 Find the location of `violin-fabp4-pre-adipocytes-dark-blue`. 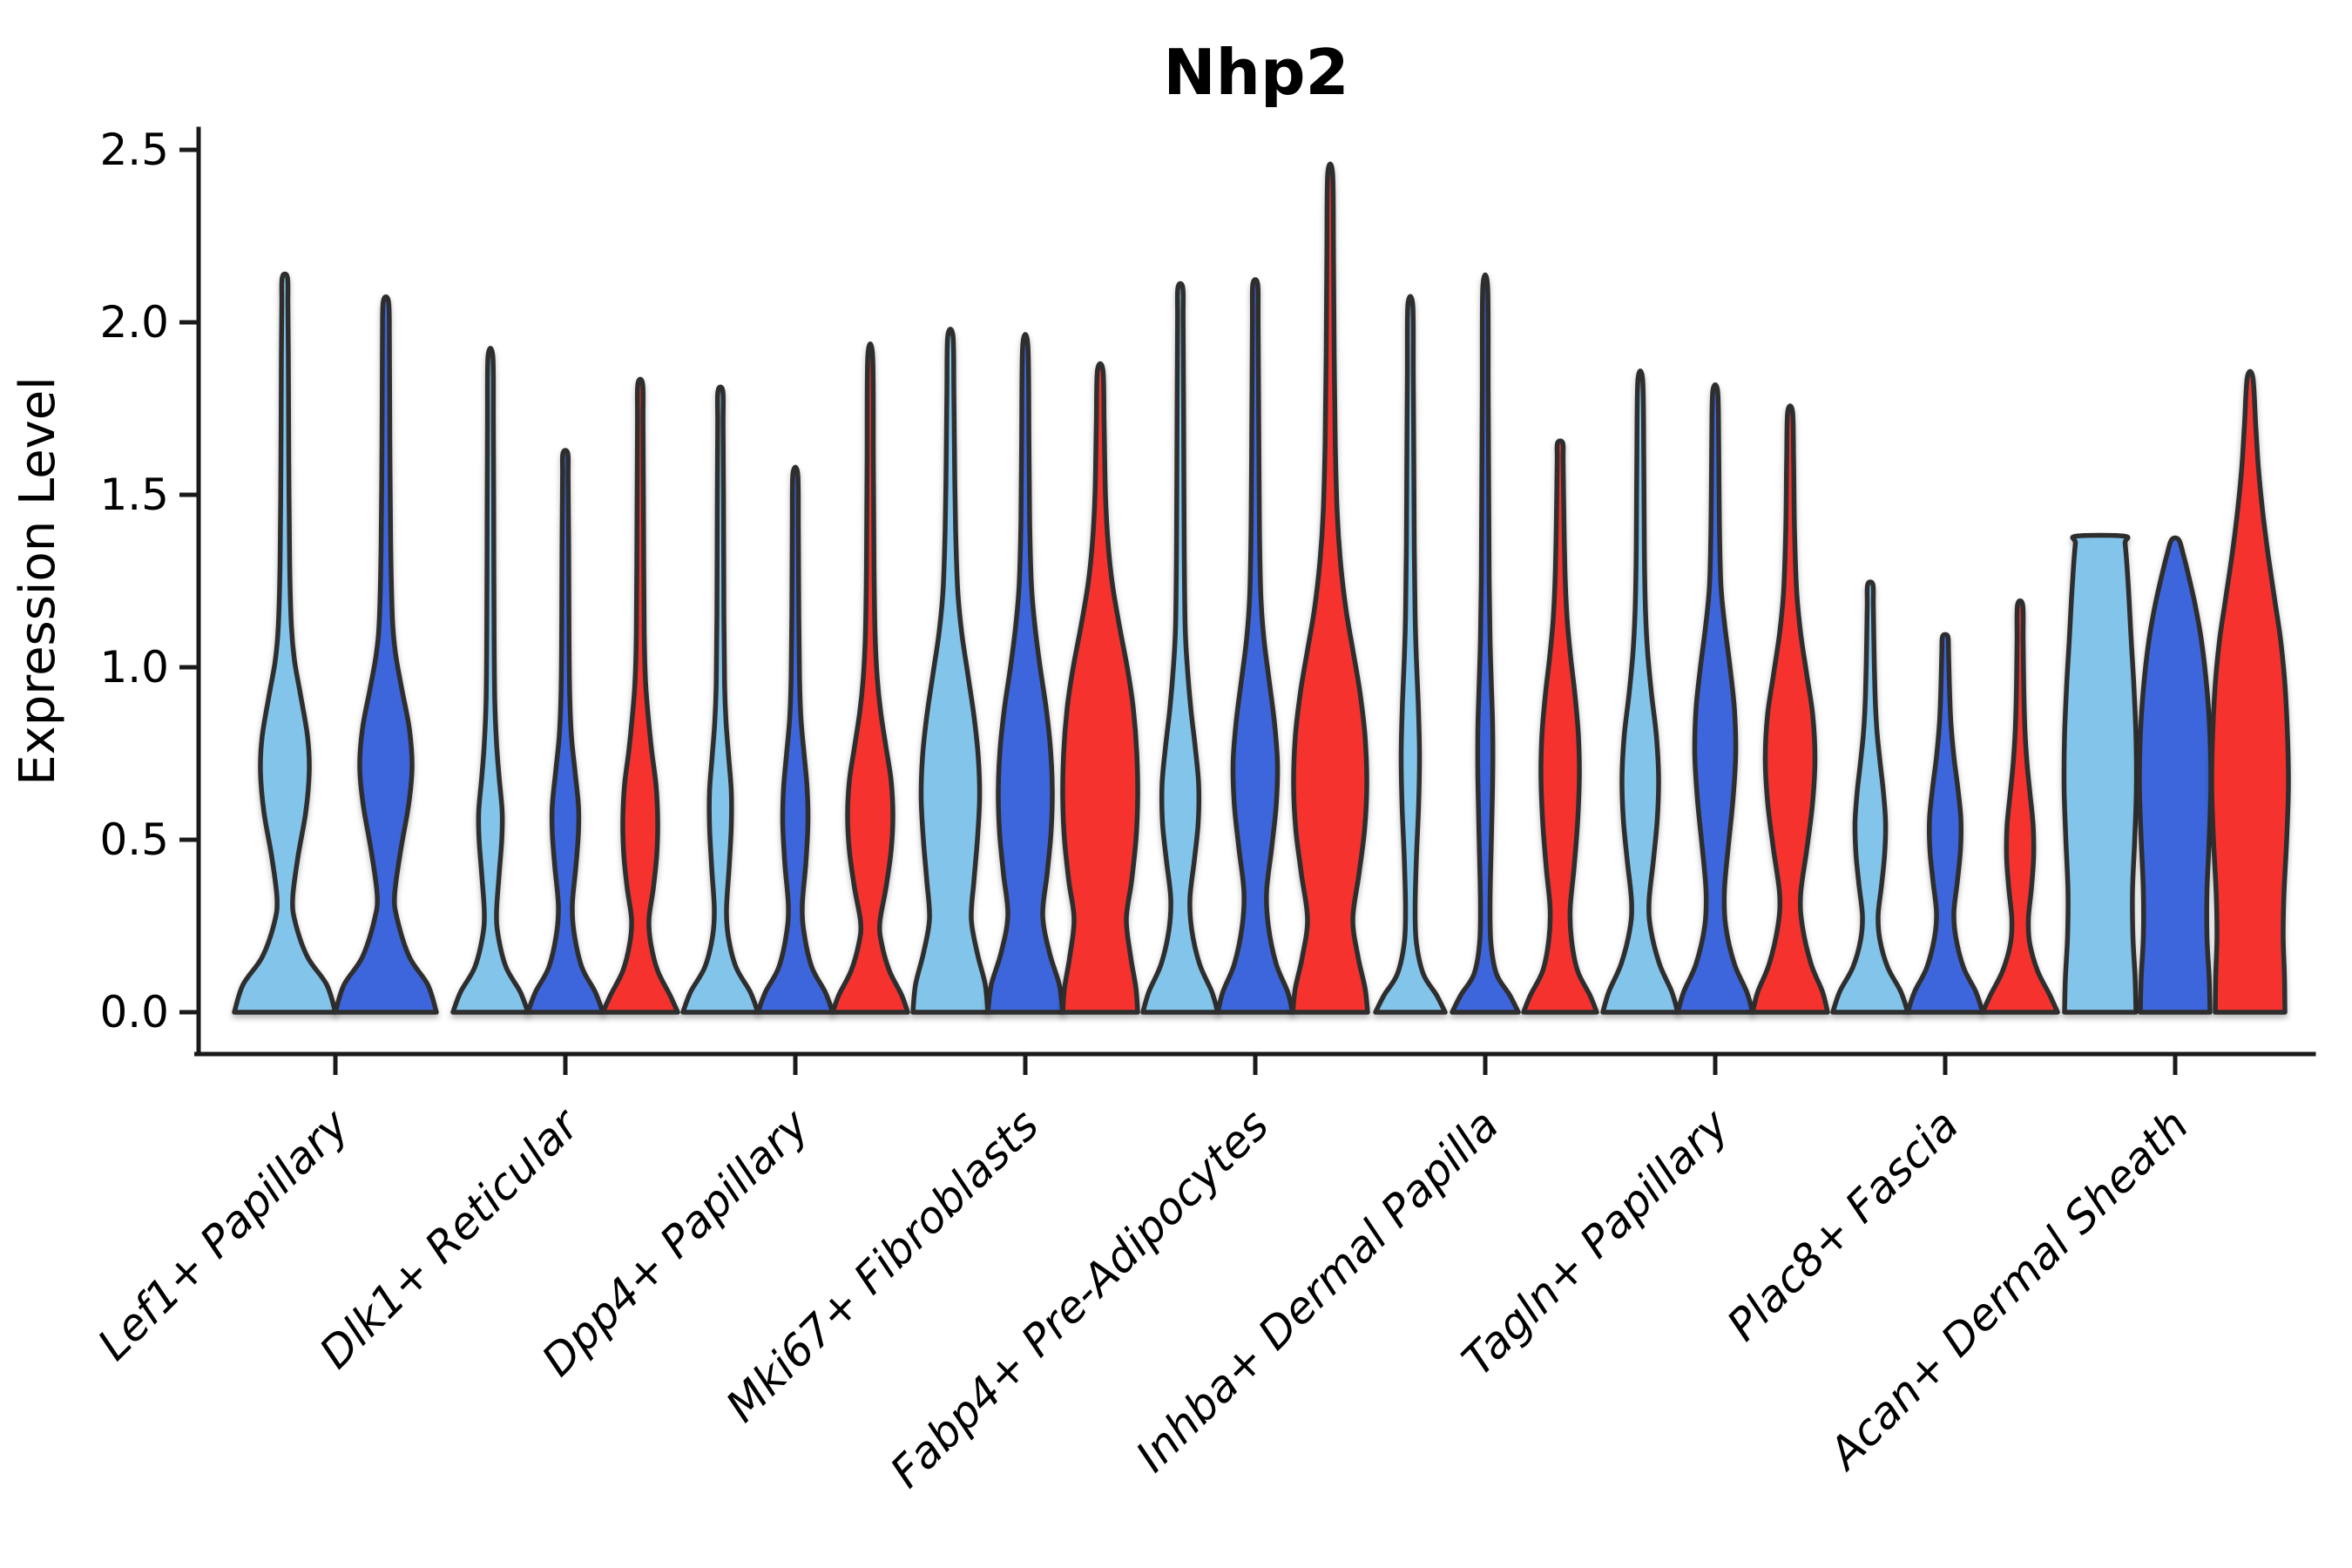

violin-fabp4-pre-adipocytes-dark-blue is located at coordinates (1255, 646).